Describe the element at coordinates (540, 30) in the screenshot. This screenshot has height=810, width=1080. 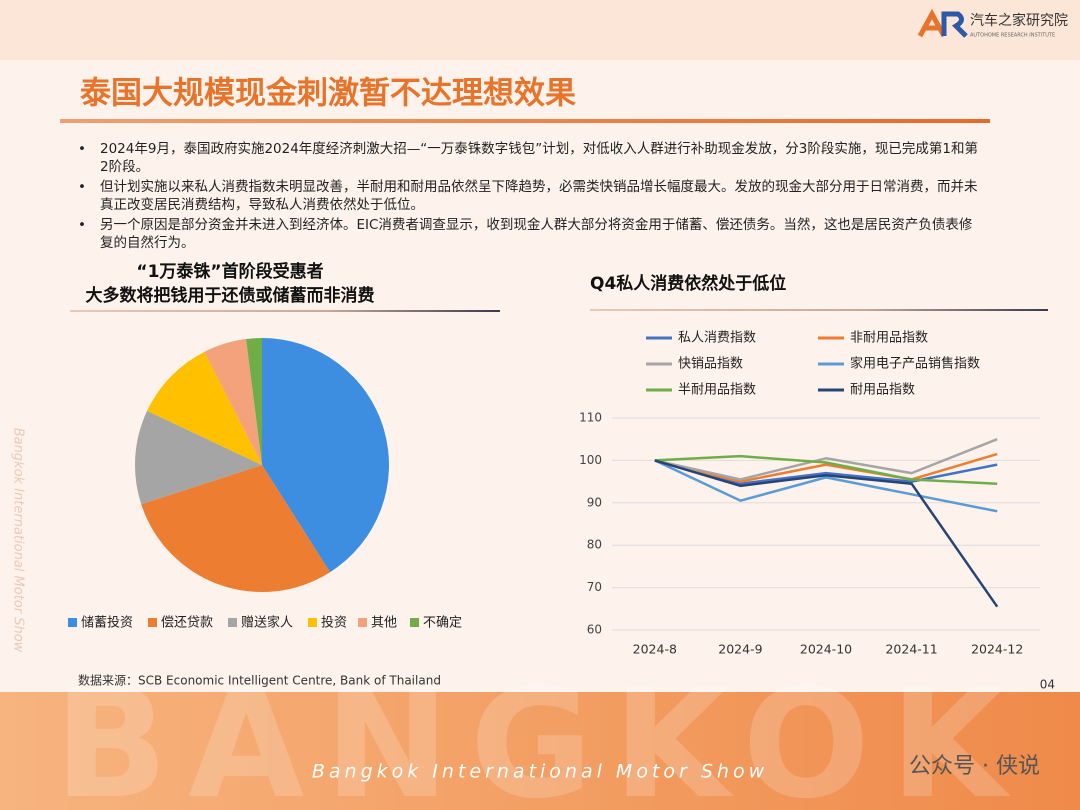
I see `top-band` at that location.